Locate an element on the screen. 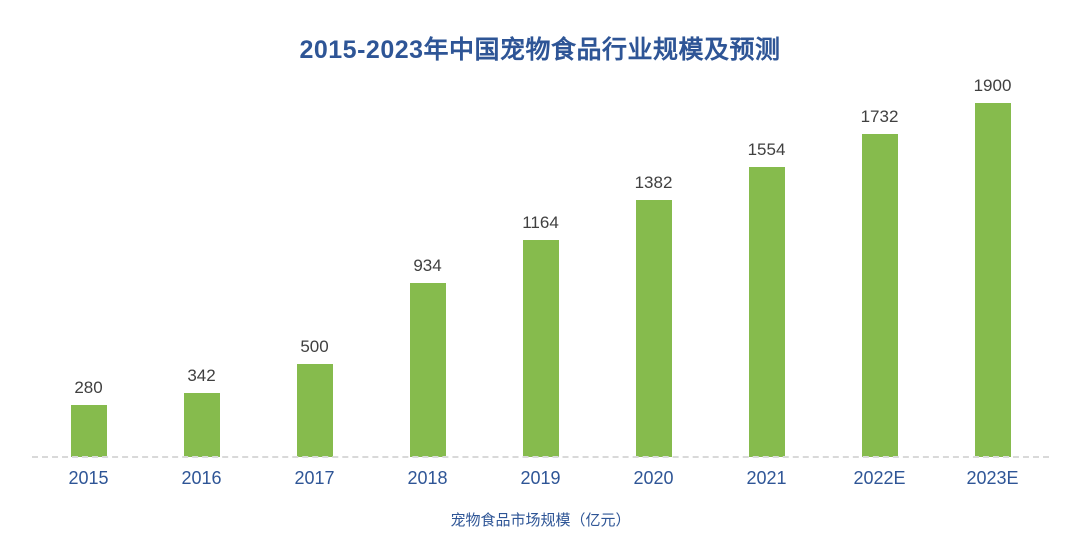  x-axis-labels: 2015 2016 2017 2018 2019 2020 2021 2022E 2023E is located at coordinates (540, 478).